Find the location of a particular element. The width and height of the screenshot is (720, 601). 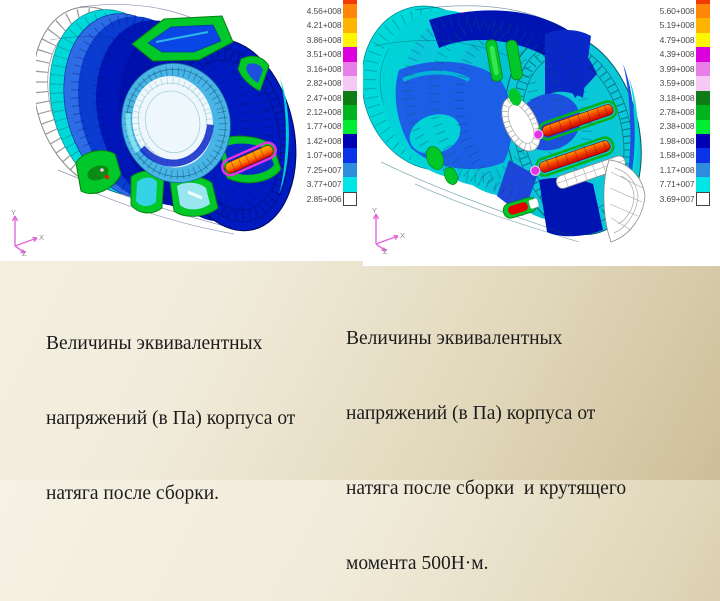

legend-value: 5.60+008 is located at coordinates (677, 10).